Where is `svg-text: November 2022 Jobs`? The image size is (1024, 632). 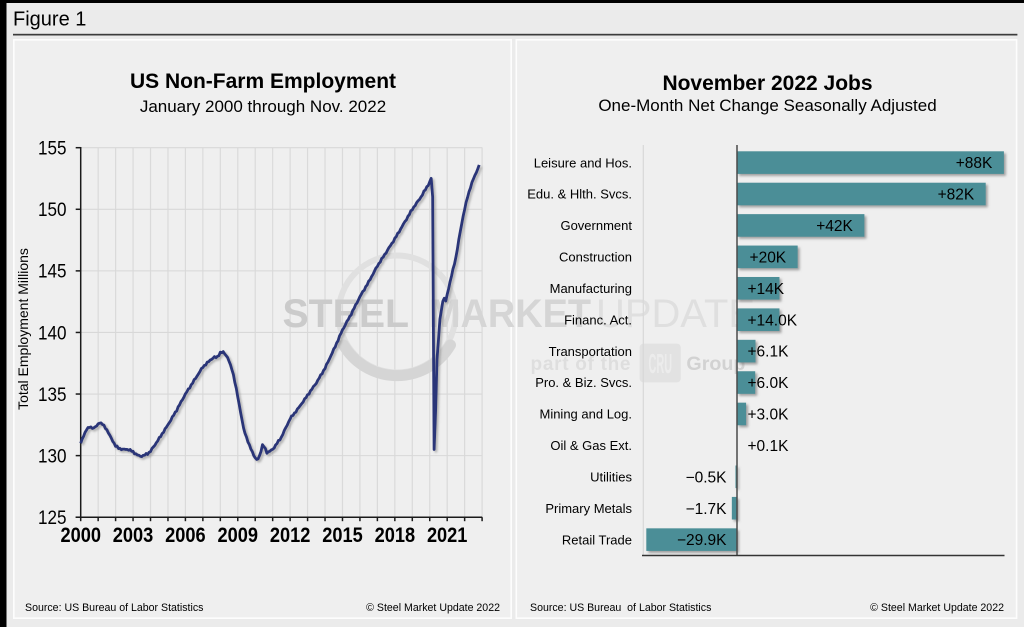 svg-text: November 2022 Jobs is located at coordinates (767, 83).